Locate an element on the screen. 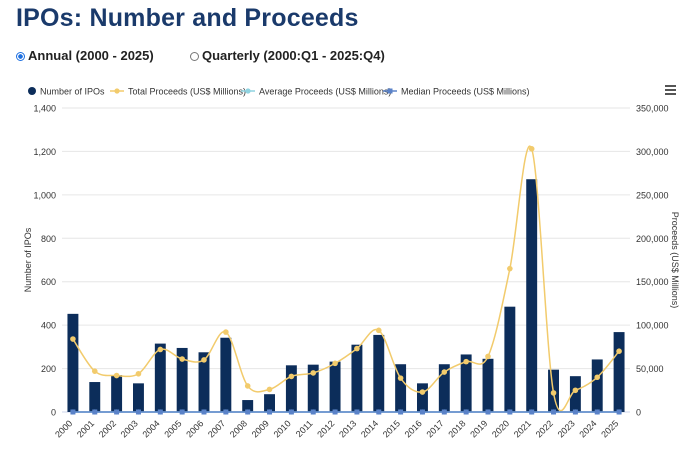  x-tick-label: 2022 is located at coordinates (544, 428).